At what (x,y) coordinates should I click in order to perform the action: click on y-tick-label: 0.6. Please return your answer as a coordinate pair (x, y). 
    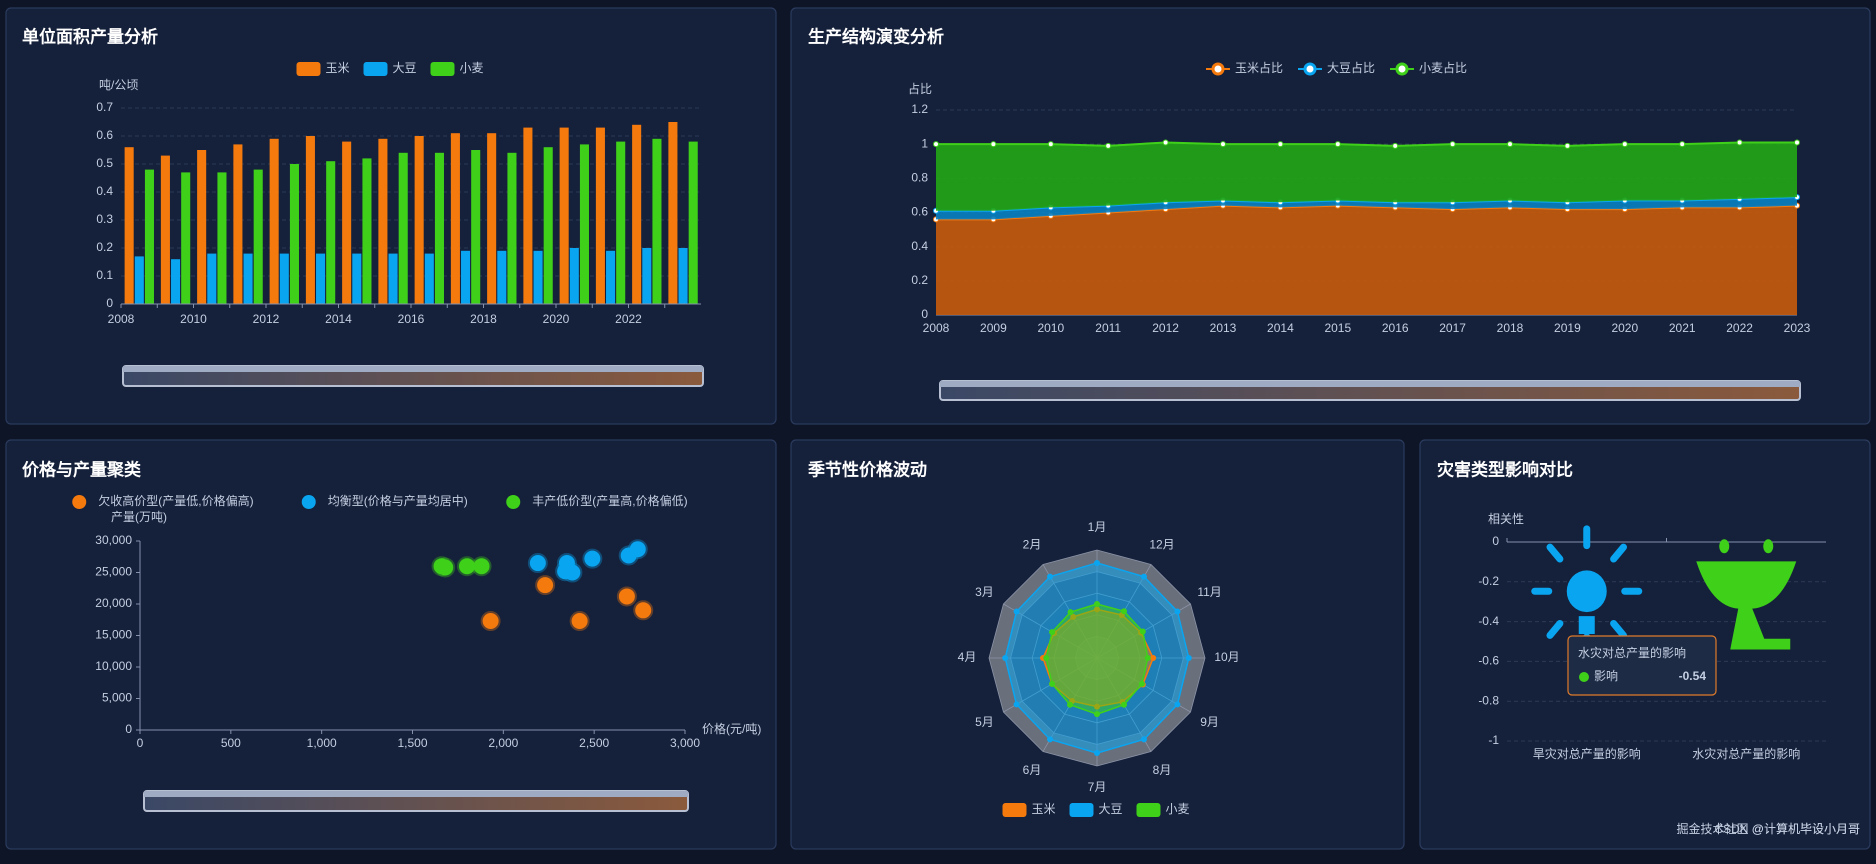
    Looking at the image, I should click on (104, 135).